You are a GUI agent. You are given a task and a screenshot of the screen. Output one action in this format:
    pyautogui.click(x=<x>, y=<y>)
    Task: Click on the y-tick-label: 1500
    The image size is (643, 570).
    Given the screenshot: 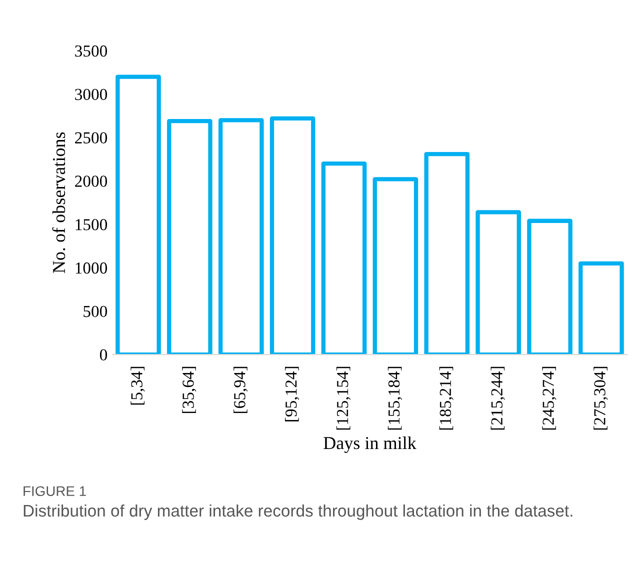 What is the action you would take?
    pyautogui.click(x=92, y=224)
    